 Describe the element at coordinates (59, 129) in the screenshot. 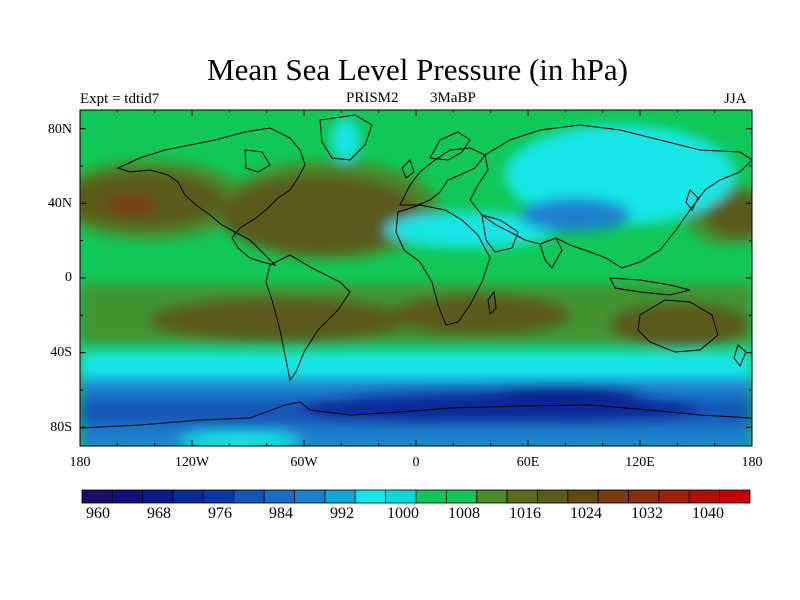

I see `y-tick-label: 80N` at that location.